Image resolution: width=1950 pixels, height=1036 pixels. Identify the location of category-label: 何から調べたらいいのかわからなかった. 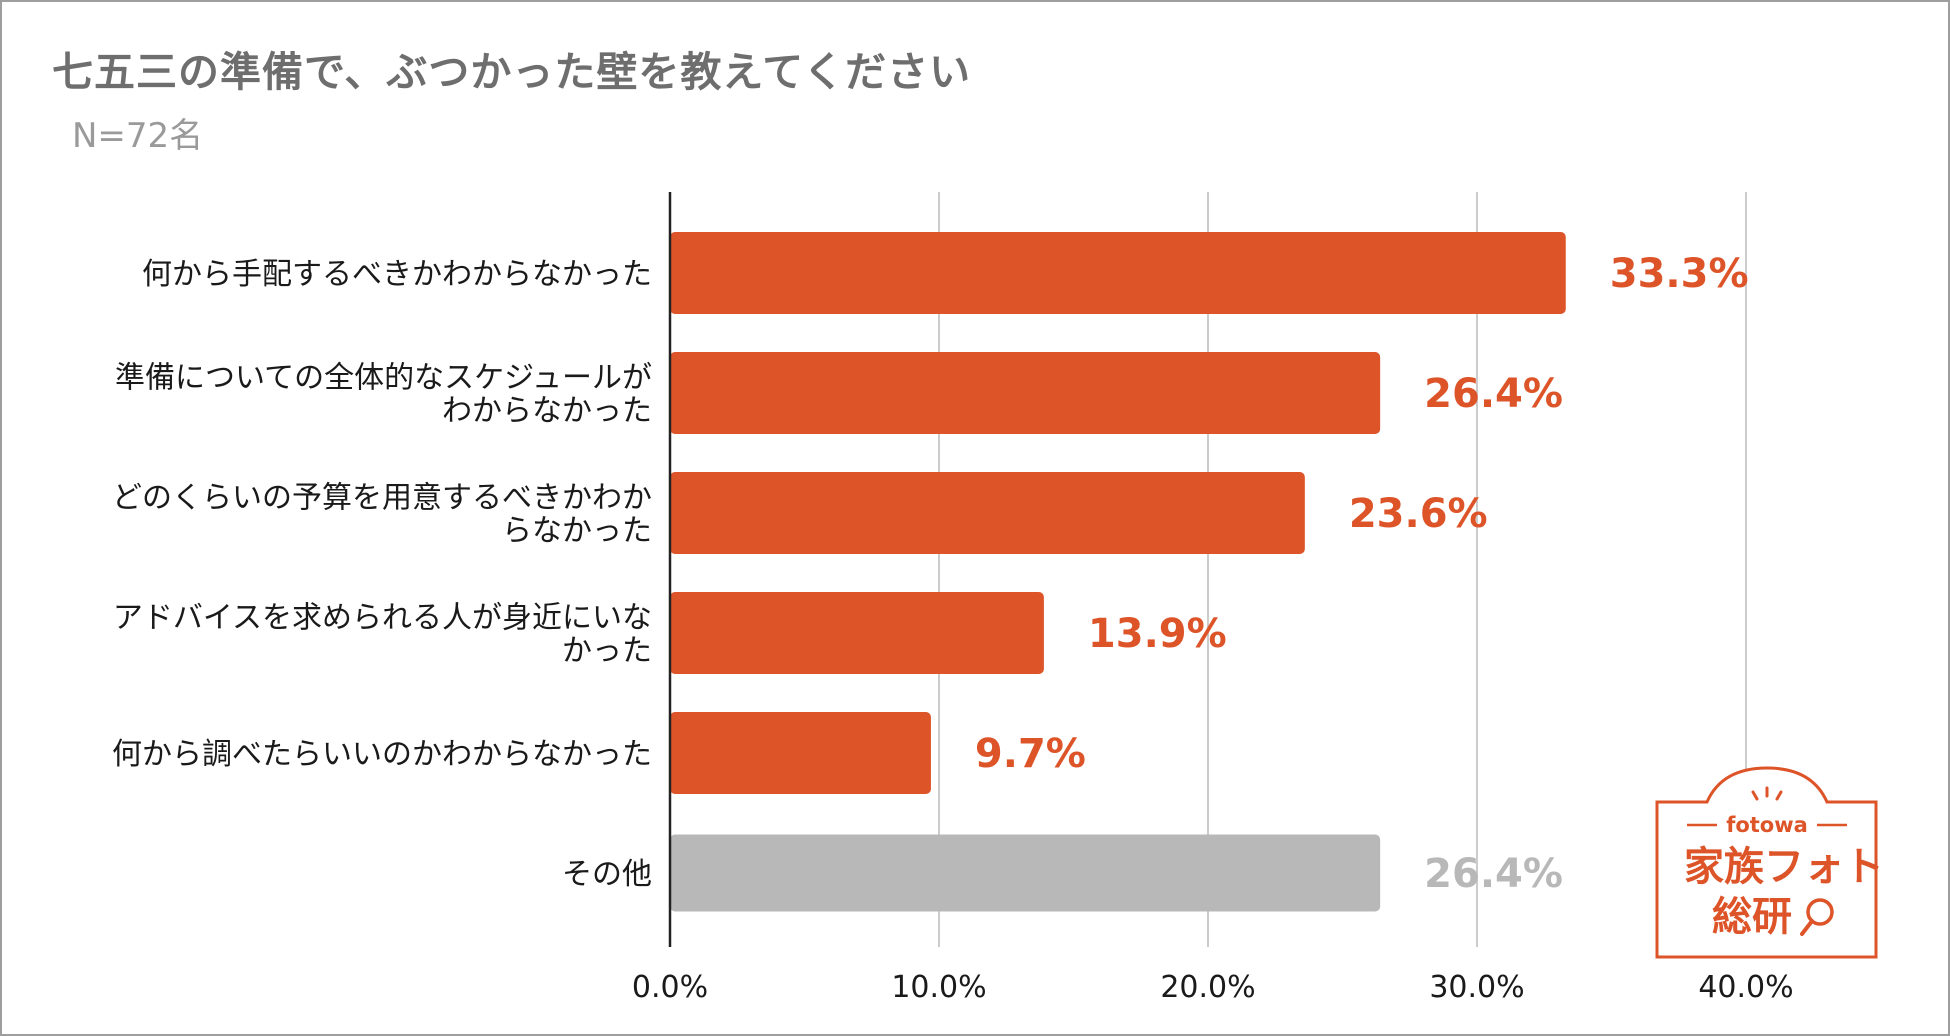
(382, 754).